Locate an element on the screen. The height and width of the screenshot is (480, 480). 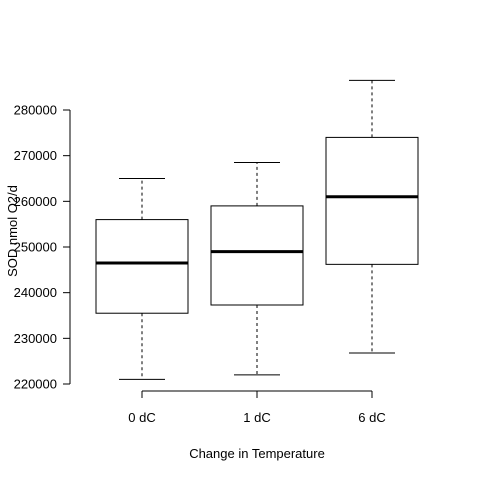
x-tick-label: 6 dC is located at coordinates (371, 417).